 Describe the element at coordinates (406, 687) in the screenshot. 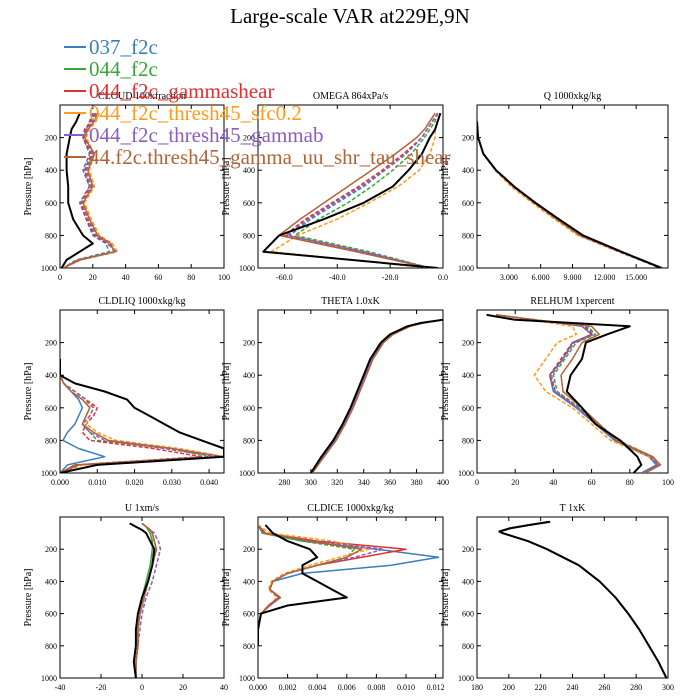

I see `x-tick-label: 0.010` at that location.